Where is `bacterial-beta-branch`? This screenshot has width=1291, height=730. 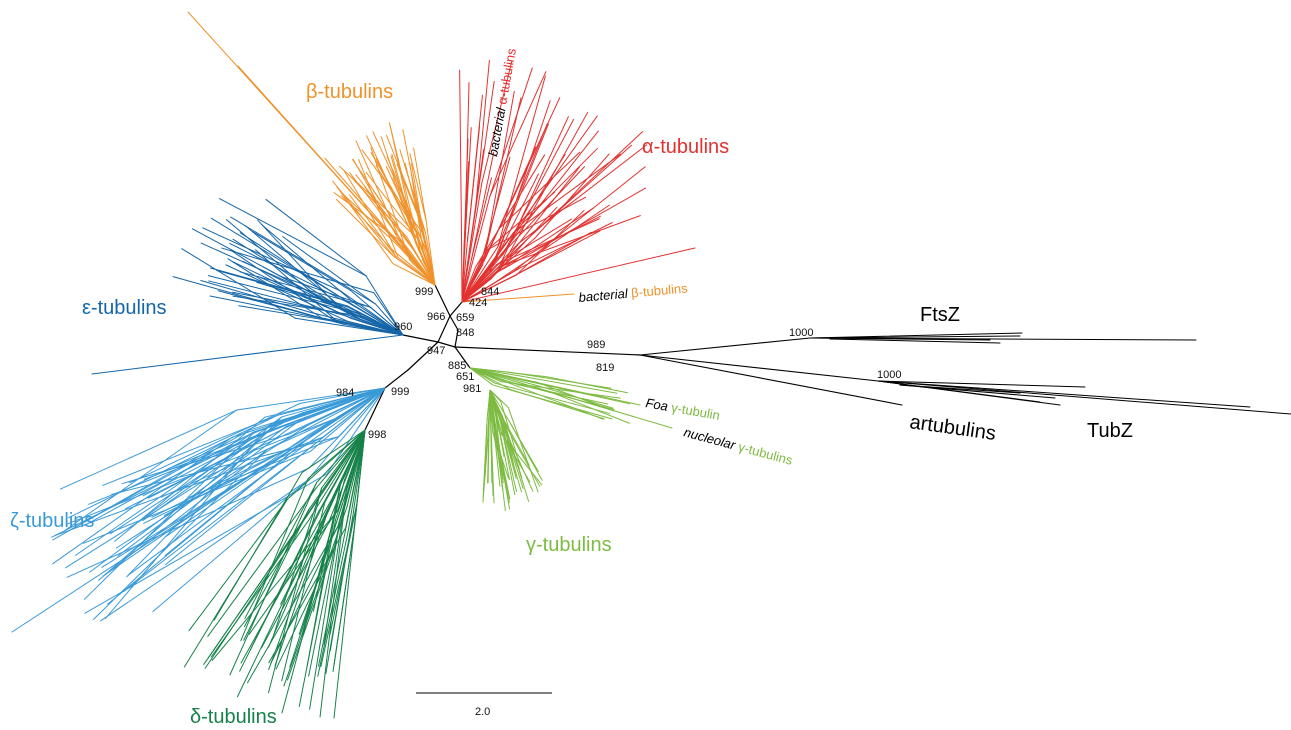 bacterial-beta-branch is located at coordinates (518, 298).